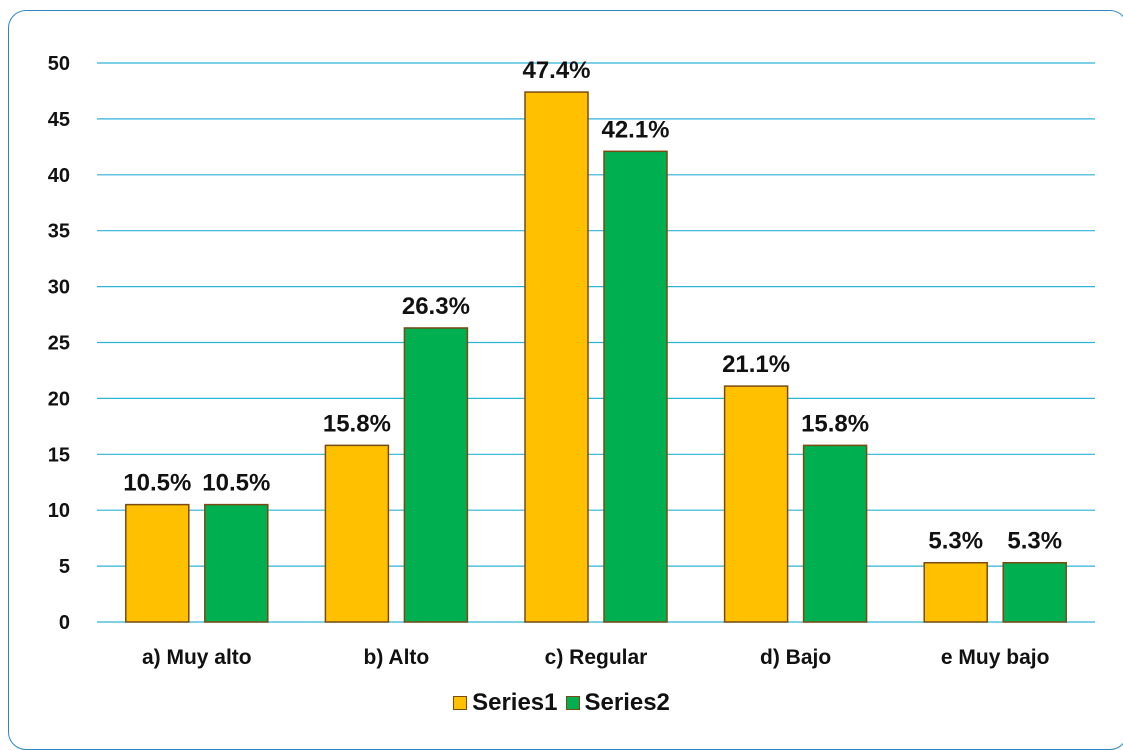 Image resolution: width=1123 pixels, height=750 pixels. I want to click on legend-item-series2: Series2, so click(617, 703).